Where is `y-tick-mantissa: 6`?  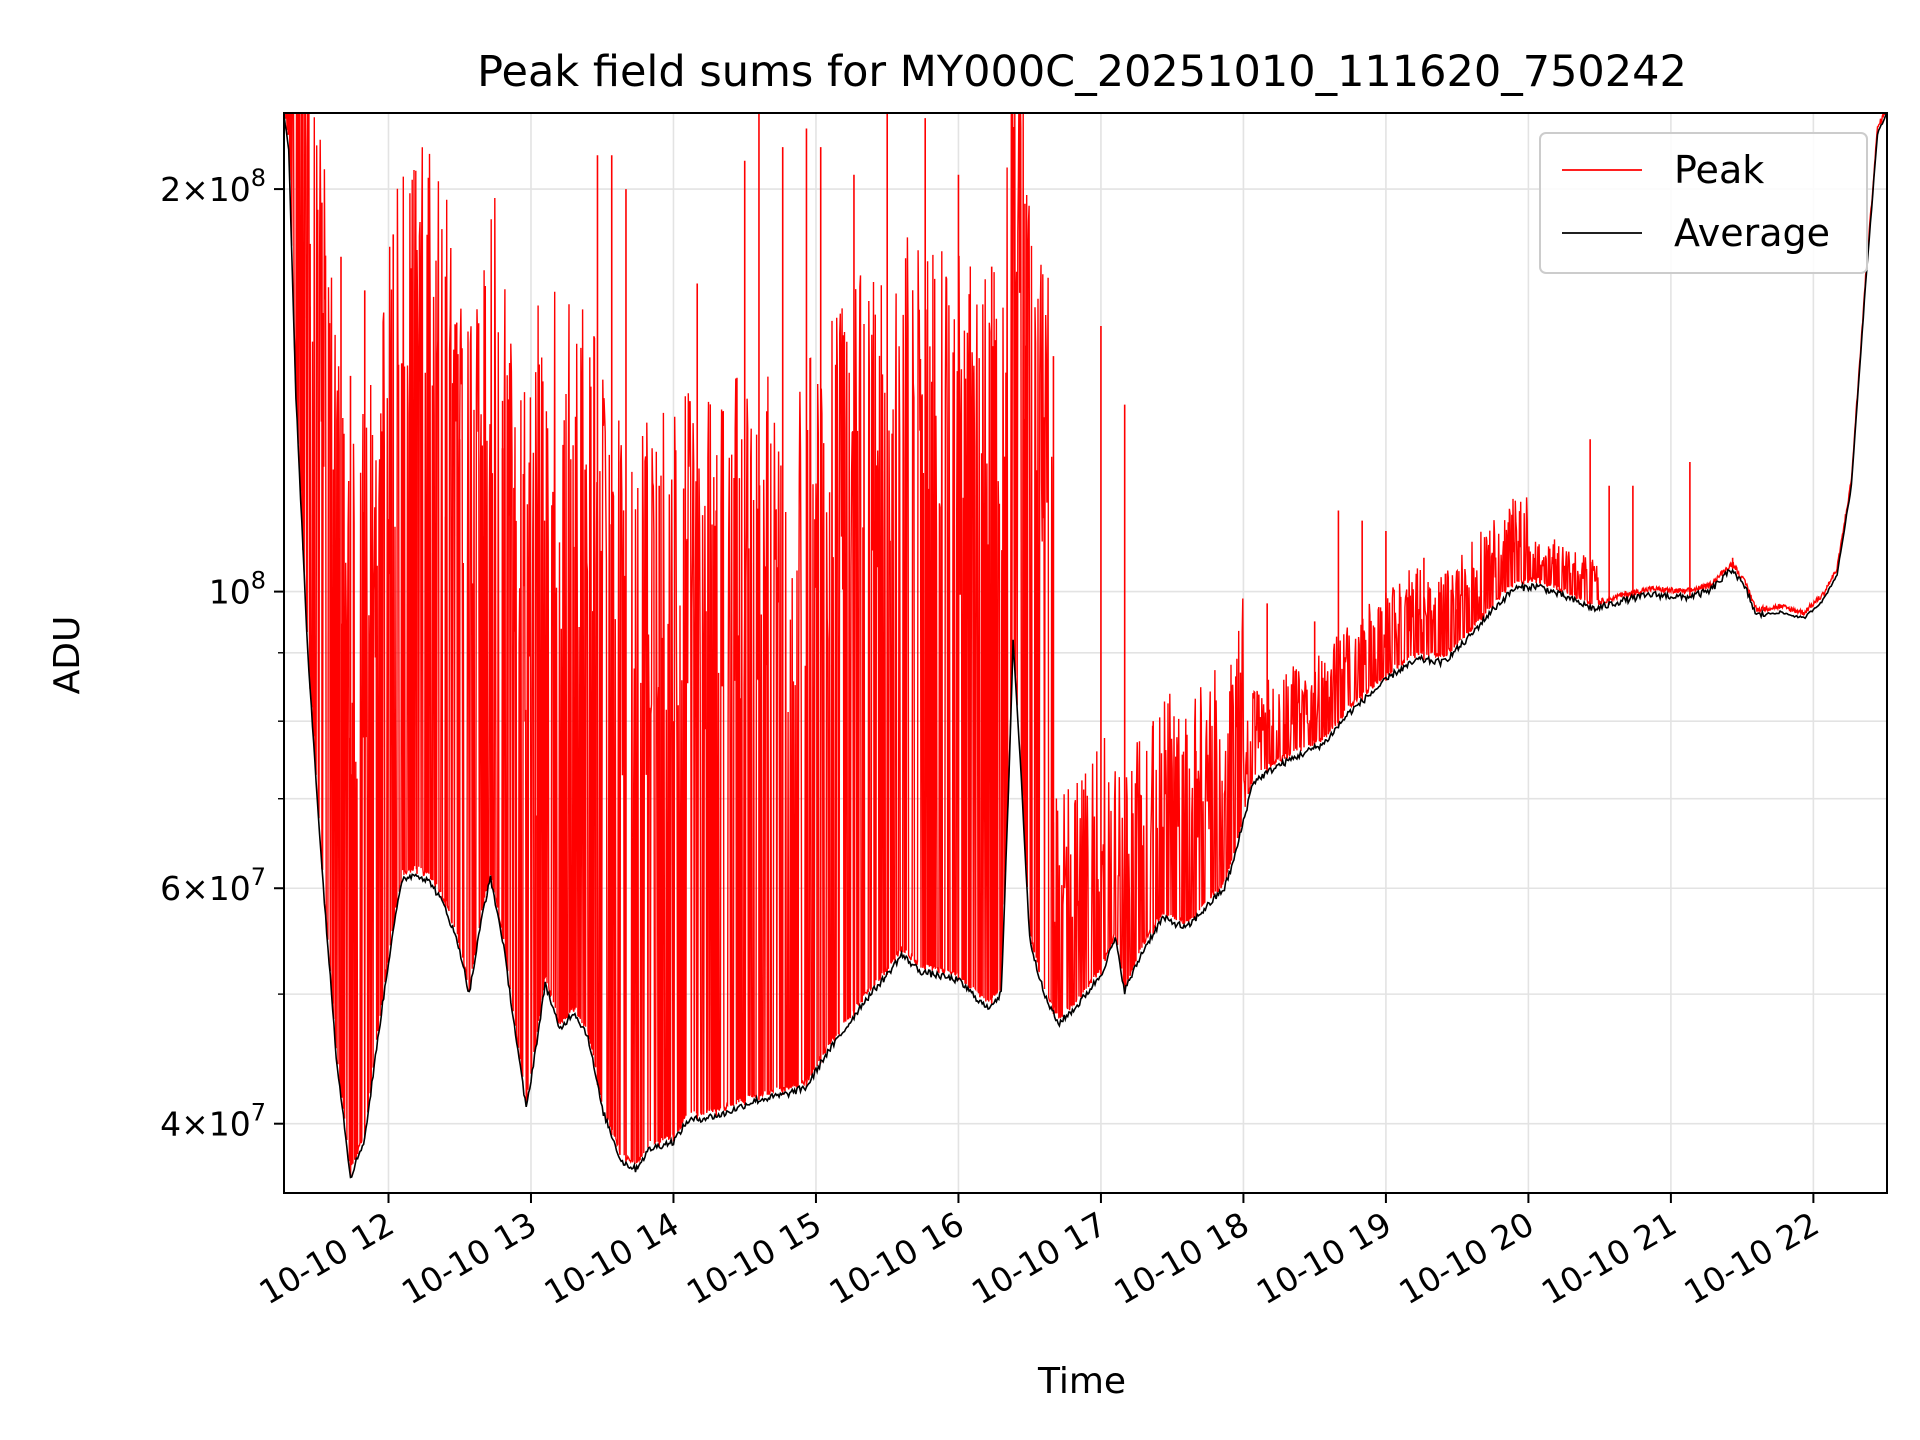 y-tick-mantissa: 6 is located at coordinates (170, 888).